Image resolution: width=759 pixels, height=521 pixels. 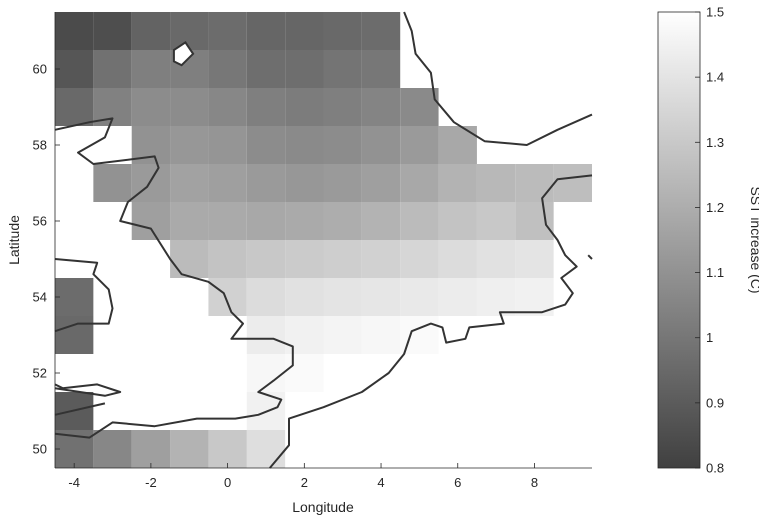 I want to click on y-tick-label: 58, so click(x=40, y=145).